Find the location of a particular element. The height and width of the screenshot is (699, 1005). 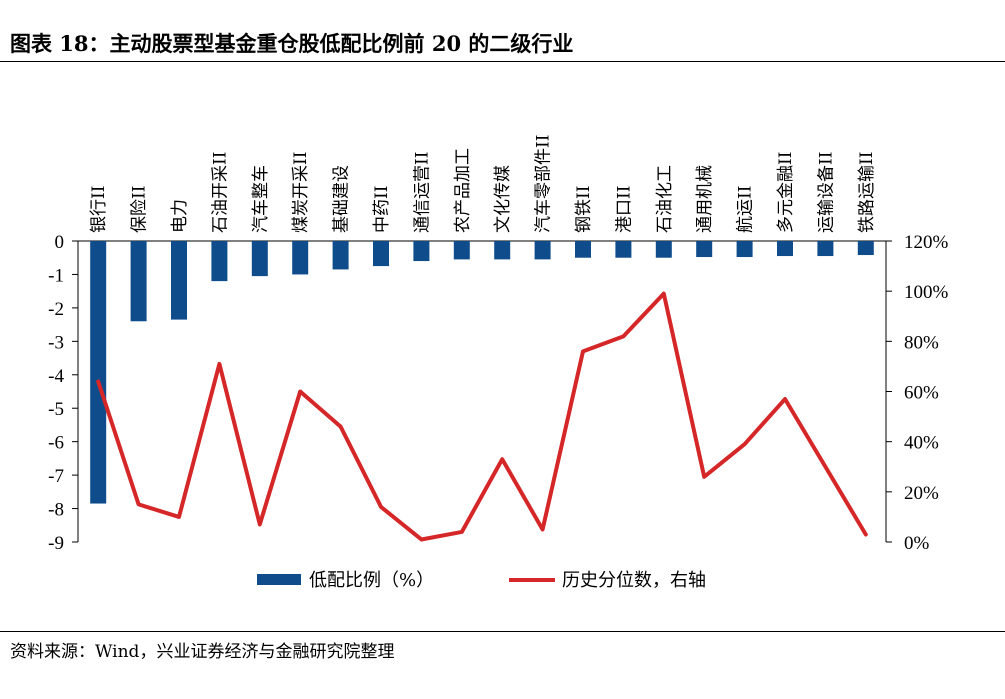

bar-汽车零部件II is located at coordinates (542, 250).